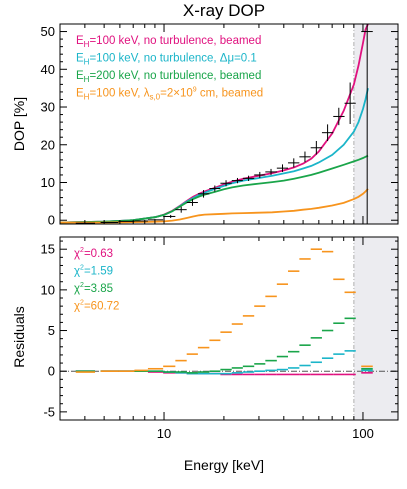  Describe the element at coordinates (51, 330) in the screenshot. I see `bot-ytick-label-5: 5` at that location.